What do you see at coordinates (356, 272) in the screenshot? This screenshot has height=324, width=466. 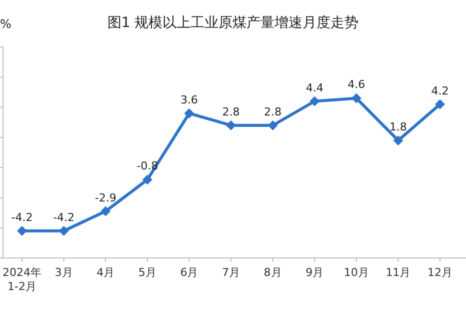 I see `x-tick-label: 10月` at bounding box center [356, 272].